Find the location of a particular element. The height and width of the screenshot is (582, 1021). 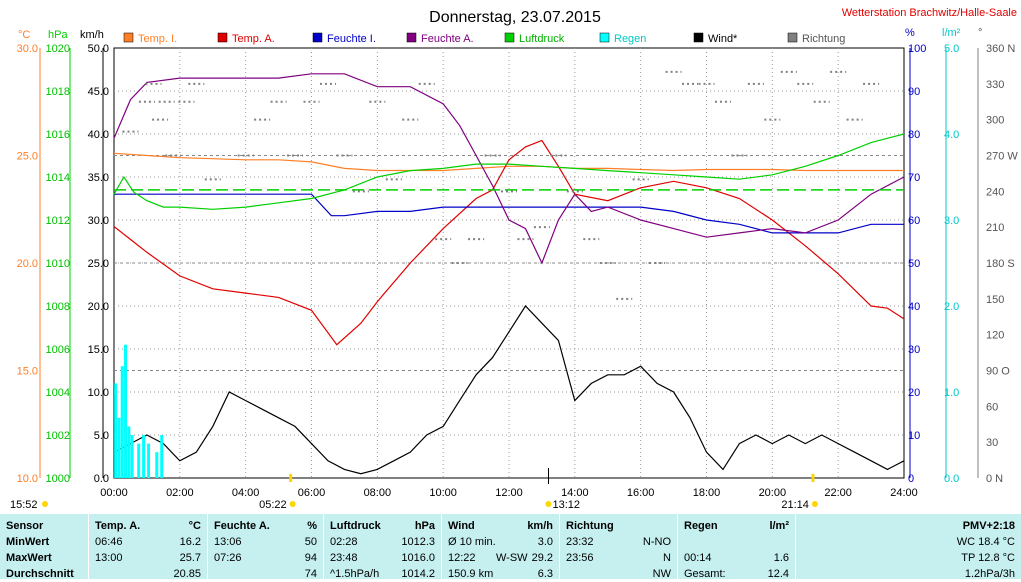

row-label-avg: Durchschnitt is located at coordinates (40, 574).